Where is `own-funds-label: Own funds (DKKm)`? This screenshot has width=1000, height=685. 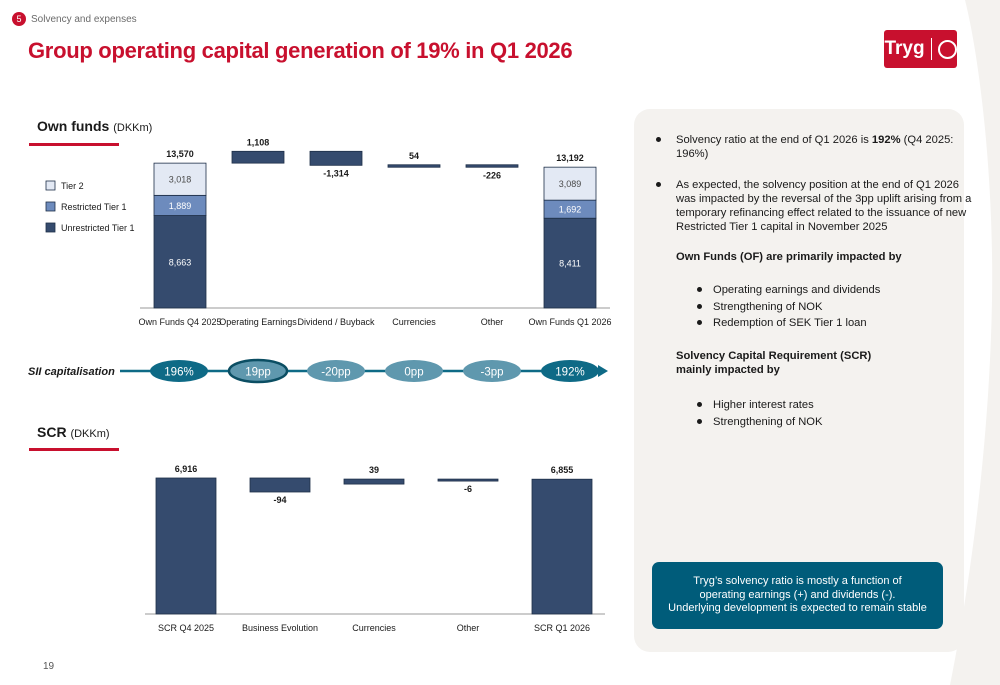
own-funds-label: Own funds (DKKm) is located at coordinates (94, 126).